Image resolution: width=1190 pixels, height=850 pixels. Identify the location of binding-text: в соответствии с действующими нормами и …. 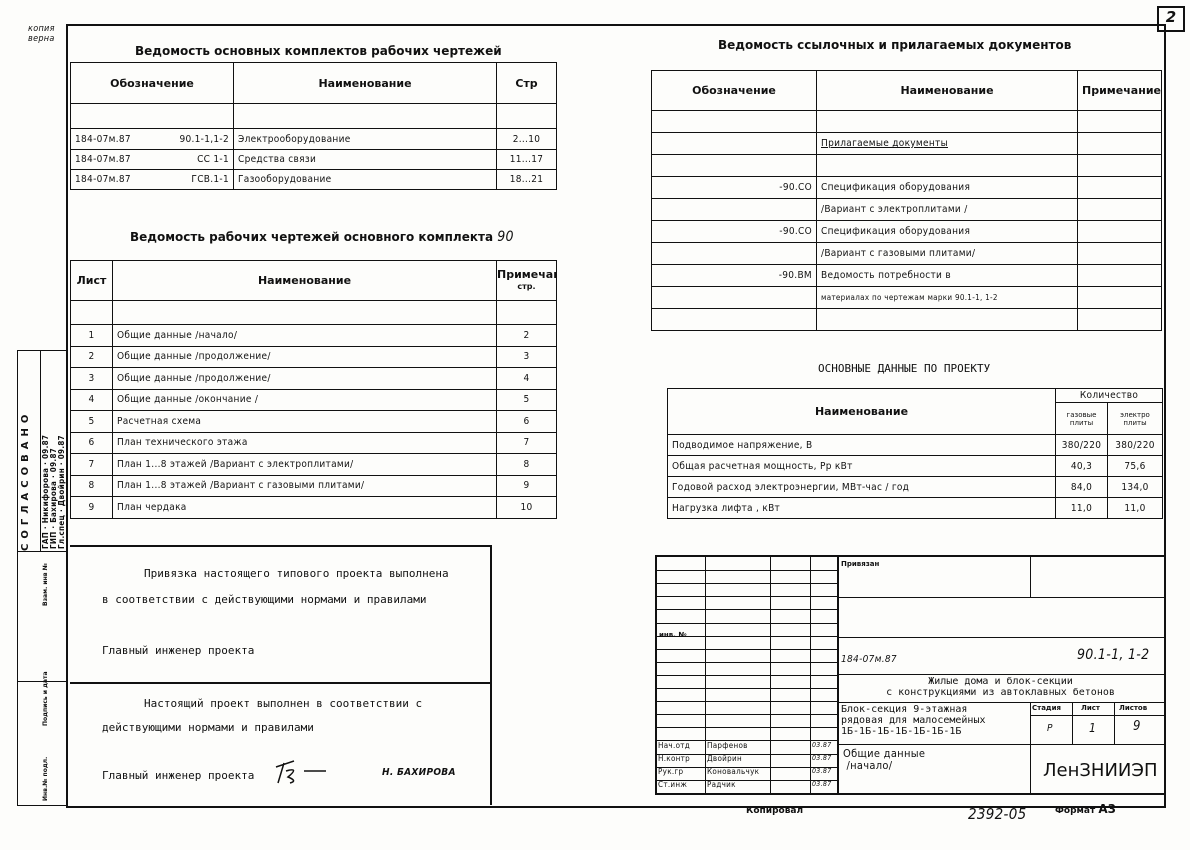
(264, 599).